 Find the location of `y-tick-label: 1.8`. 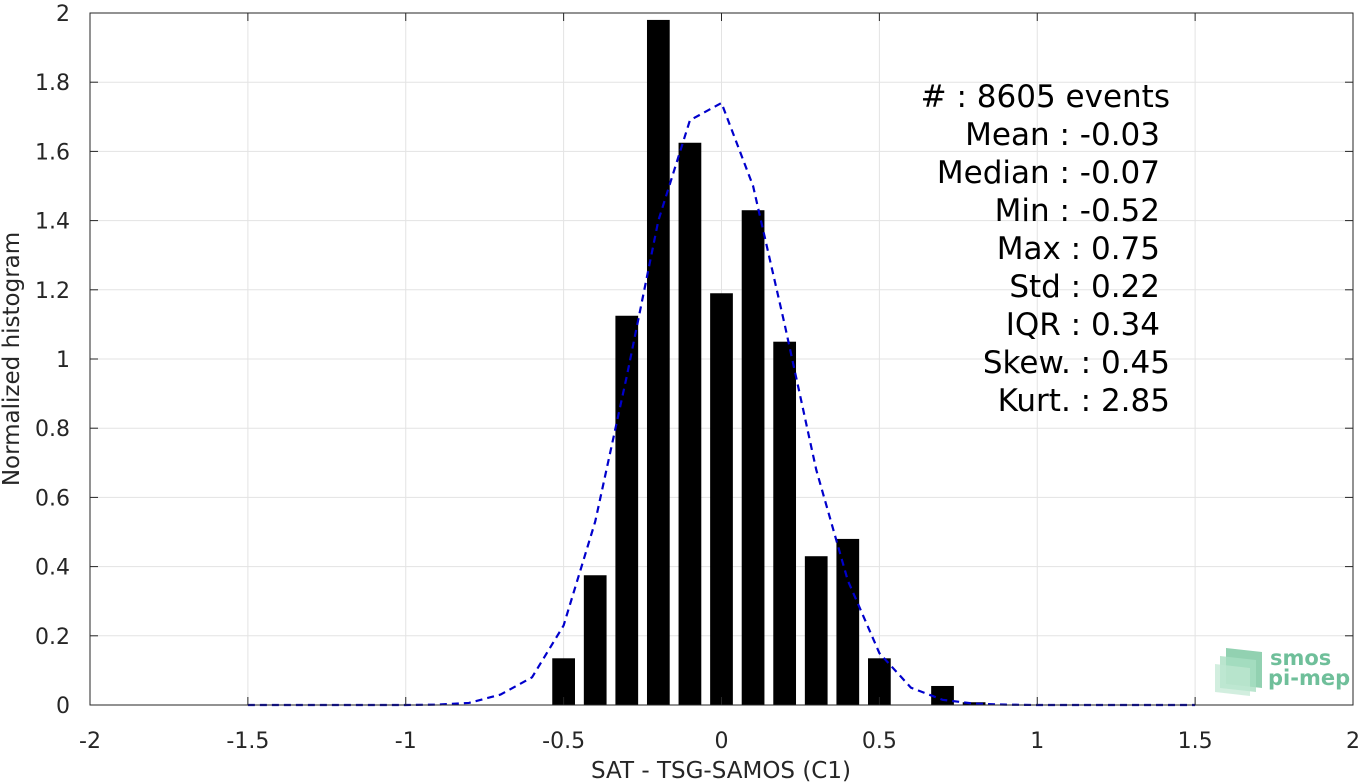

y-tick-label: 1.8 is located at coordinates (52, 83).